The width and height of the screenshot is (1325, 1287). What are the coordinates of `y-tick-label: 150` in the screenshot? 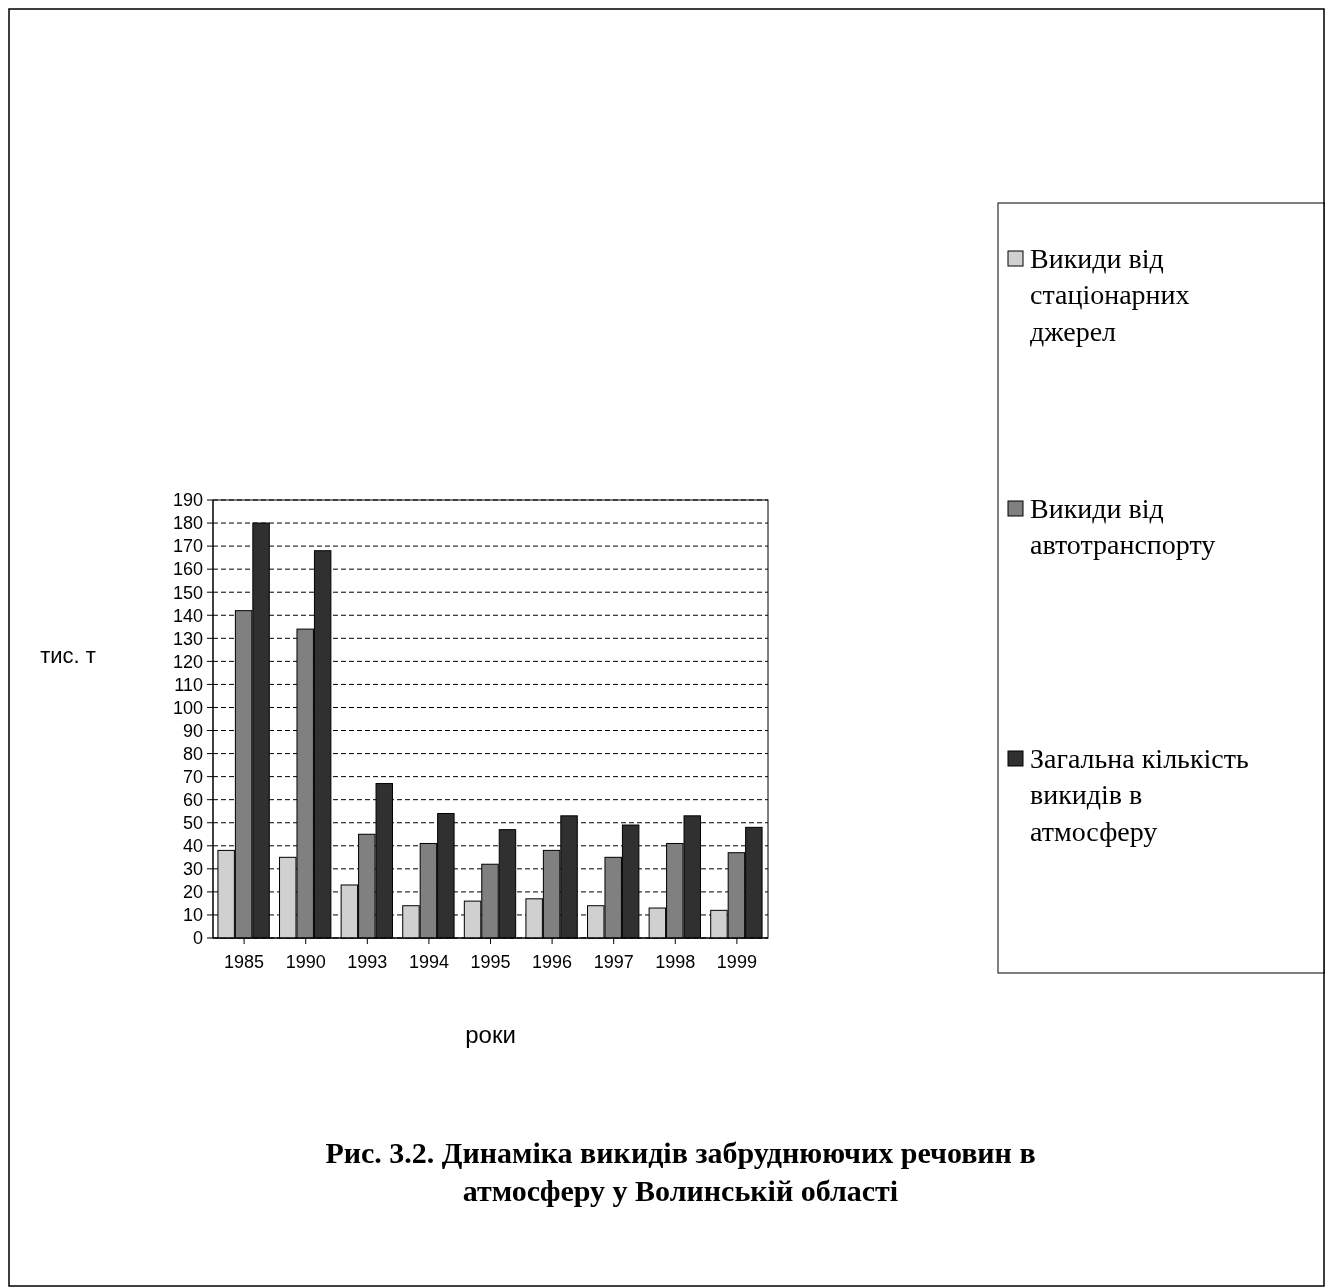 It's located at (187, 592).